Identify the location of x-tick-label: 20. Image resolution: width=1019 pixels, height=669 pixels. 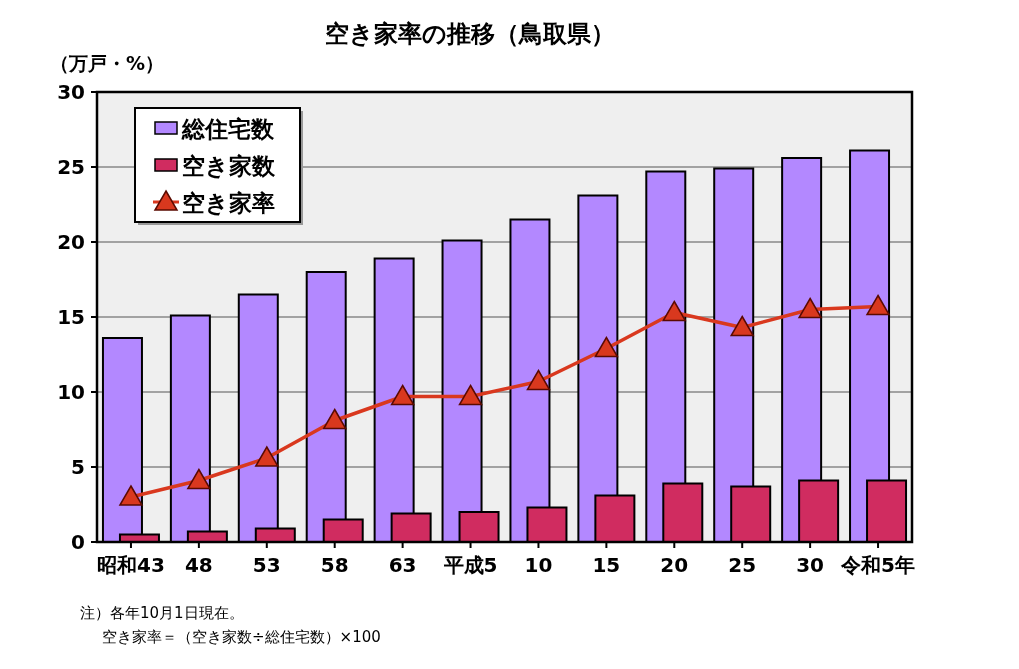
(674, 565).